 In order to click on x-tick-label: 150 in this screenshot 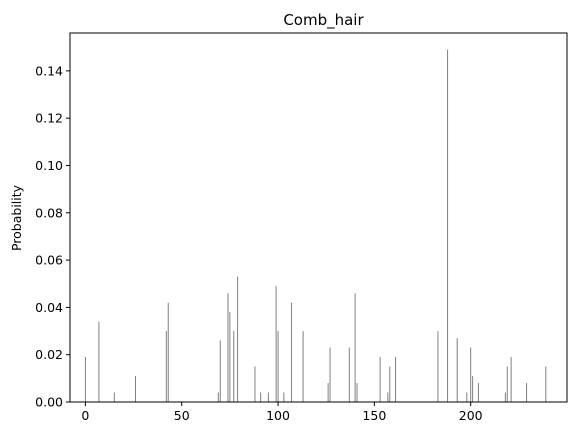, I will do `click(374, 415)`.